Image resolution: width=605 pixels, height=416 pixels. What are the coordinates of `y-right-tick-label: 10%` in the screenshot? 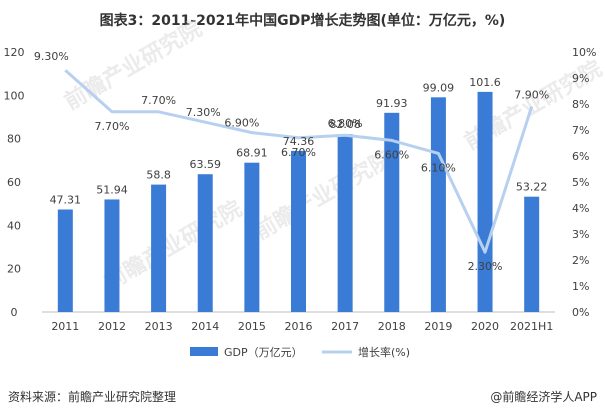 It's located at (584, 52).